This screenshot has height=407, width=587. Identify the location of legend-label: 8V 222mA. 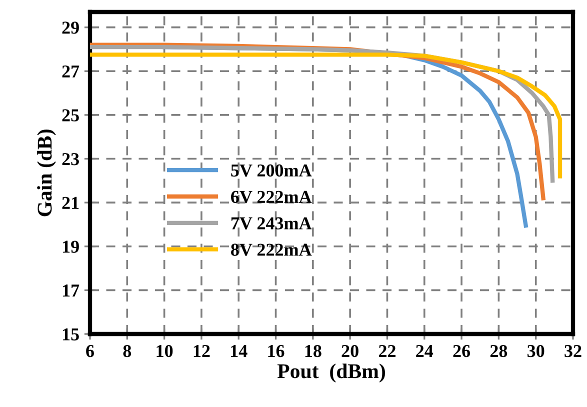
(271, 250).